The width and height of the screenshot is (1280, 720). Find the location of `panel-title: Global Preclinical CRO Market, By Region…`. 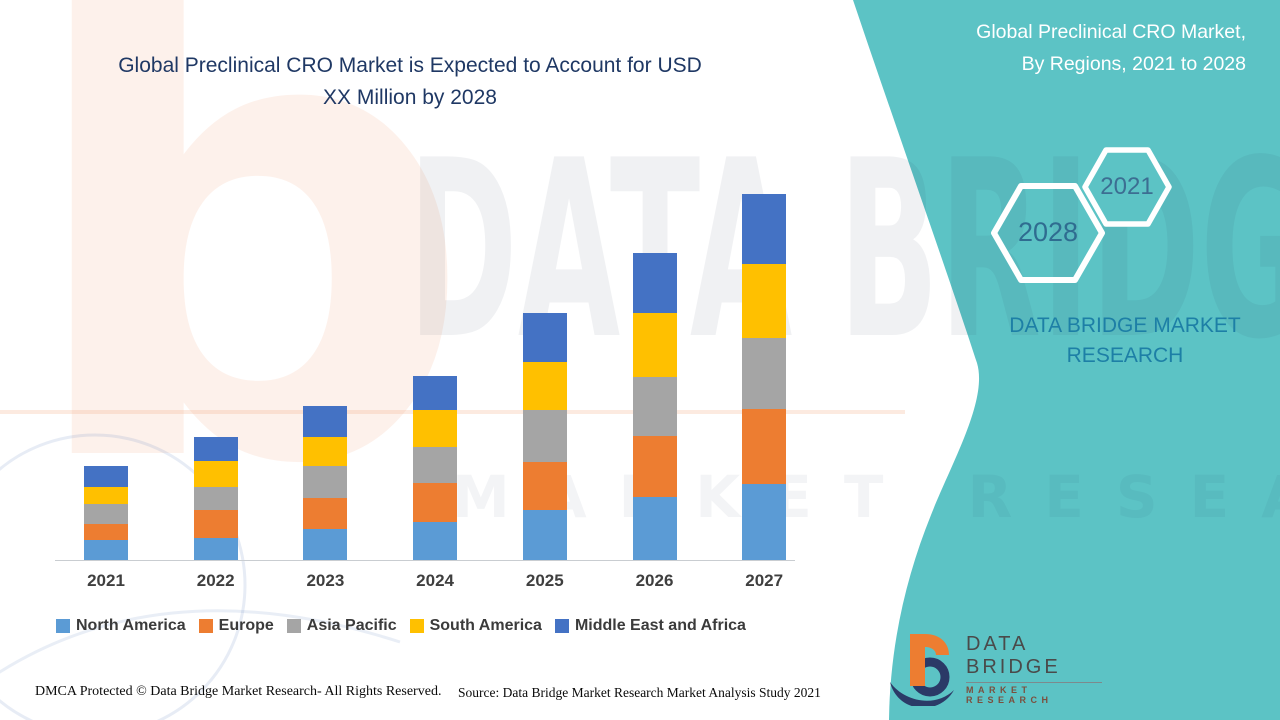

panel-title: Global Preclinical CRO Market, By Region… is located at coordinates (1046, 48).